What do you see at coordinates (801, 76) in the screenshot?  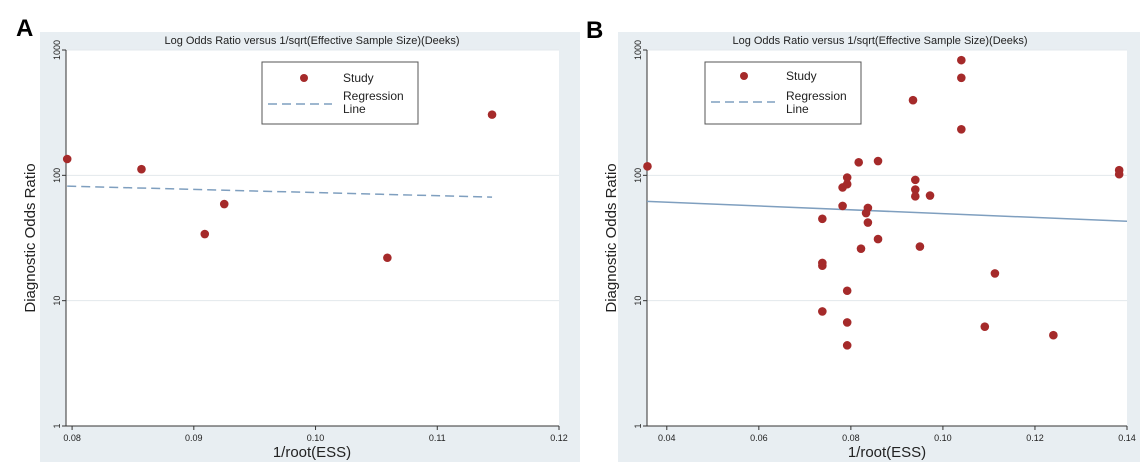 I see `panel-b-legend-study-label: Study` at bounding box center [801, 76].